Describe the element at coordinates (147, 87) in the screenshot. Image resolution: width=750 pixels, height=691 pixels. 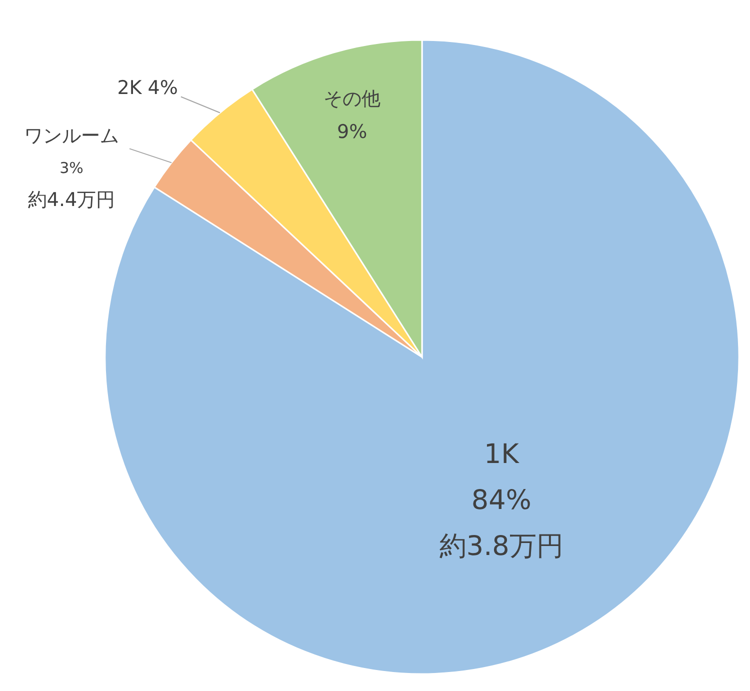
I see `slice-label: 2K 4%` at that location.